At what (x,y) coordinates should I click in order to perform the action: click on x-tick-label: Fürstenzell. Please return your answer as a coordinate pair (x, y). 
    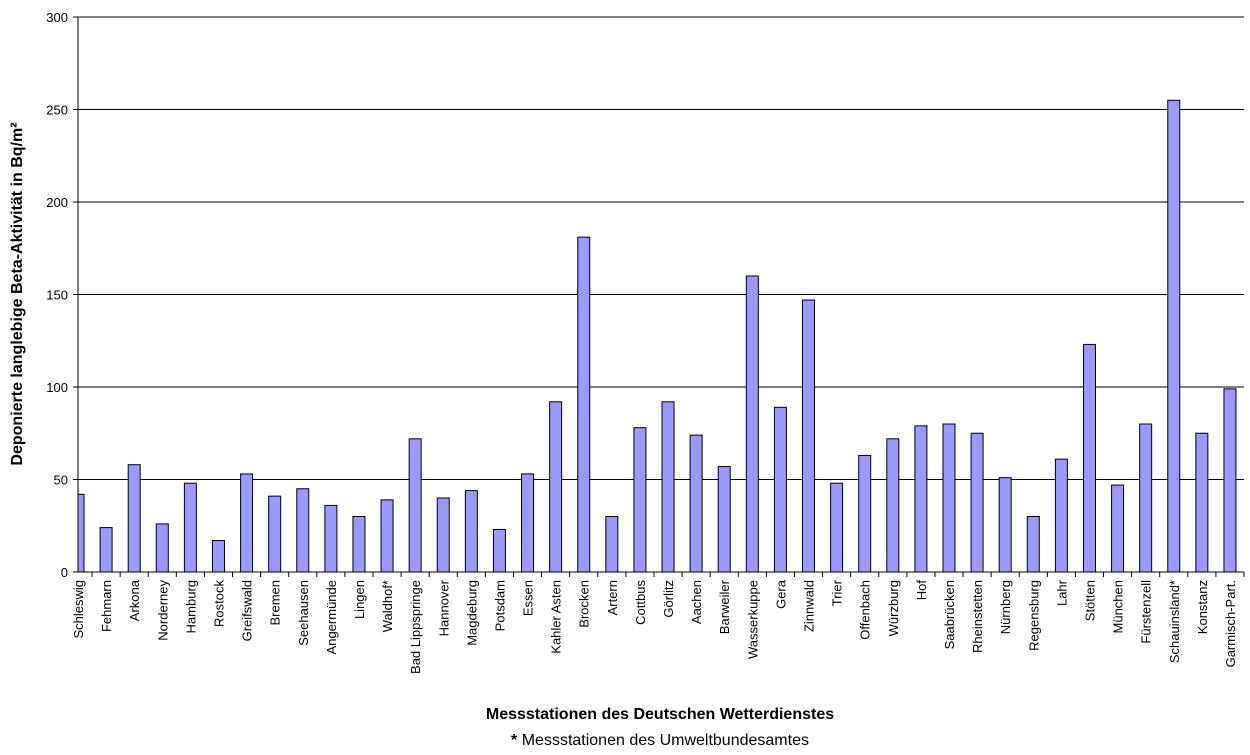
    Looking at the image, I should click on (1146, 612).